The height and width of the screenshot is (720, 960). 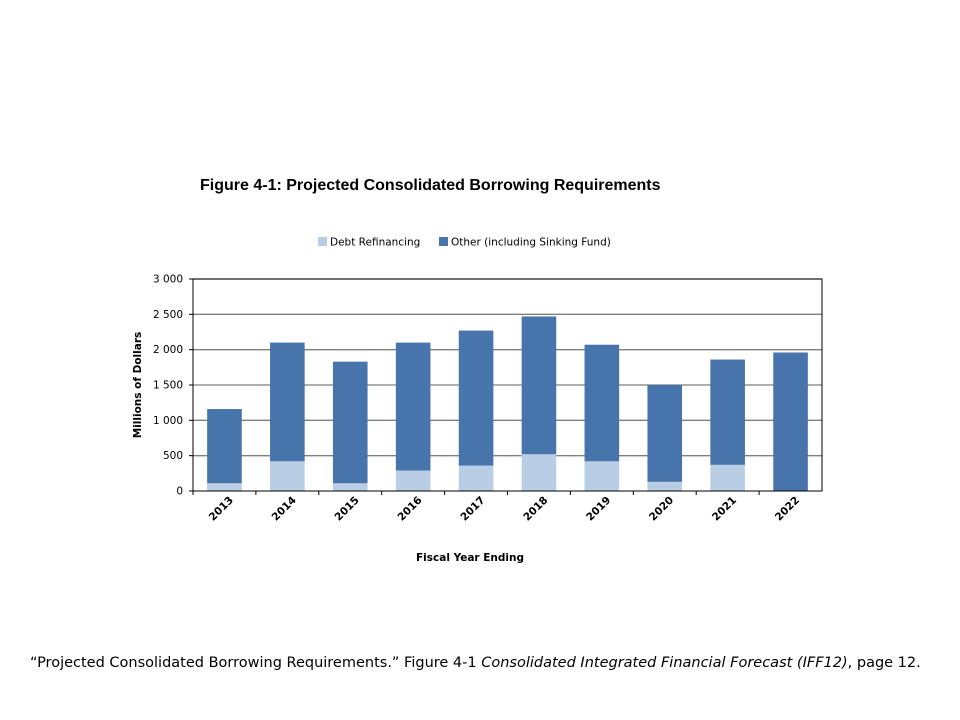 I want to click on x-tick-label: 2014, so click(x=284, y=508).